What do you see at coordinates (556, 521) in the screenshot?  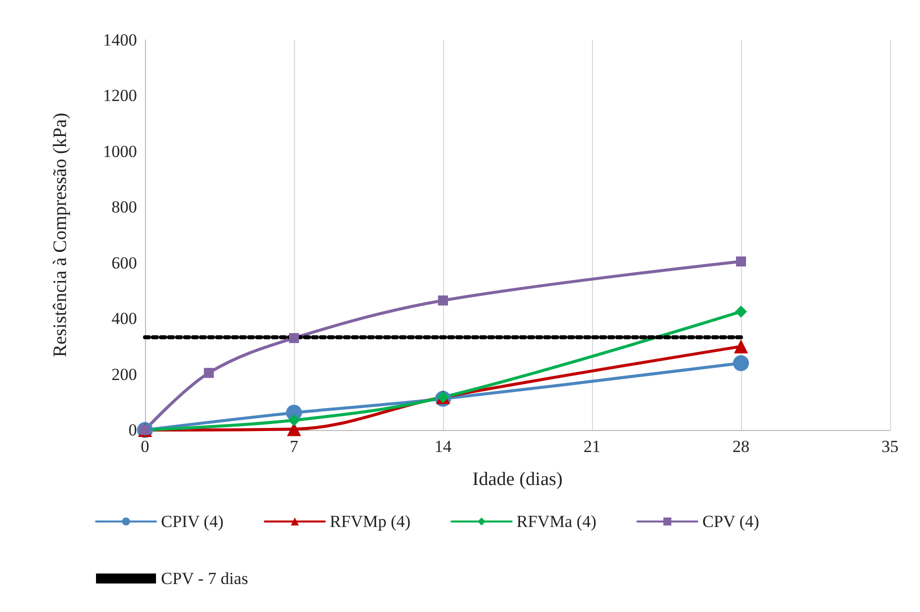 I see `legend-label: RFVMa (4)` at bounding box center [556, 521].